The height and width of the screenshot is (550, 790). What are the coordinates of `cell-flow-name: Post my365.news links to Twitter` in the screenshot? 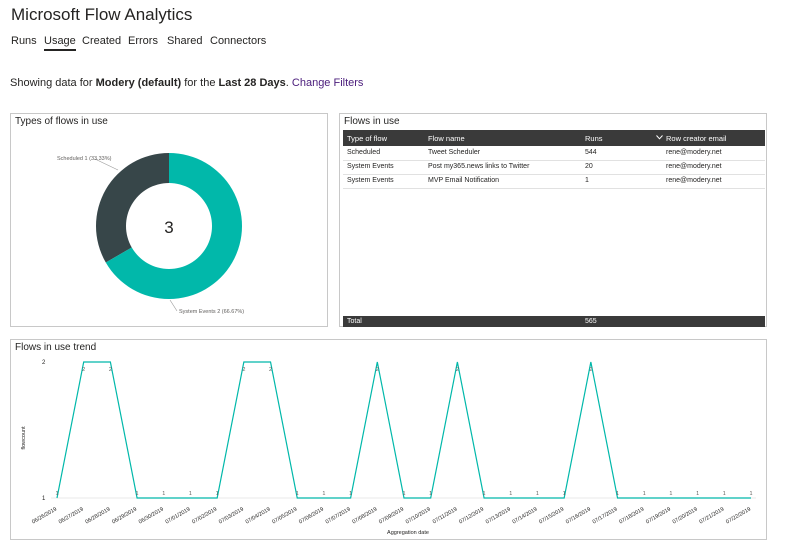 It's located at (479, 166).